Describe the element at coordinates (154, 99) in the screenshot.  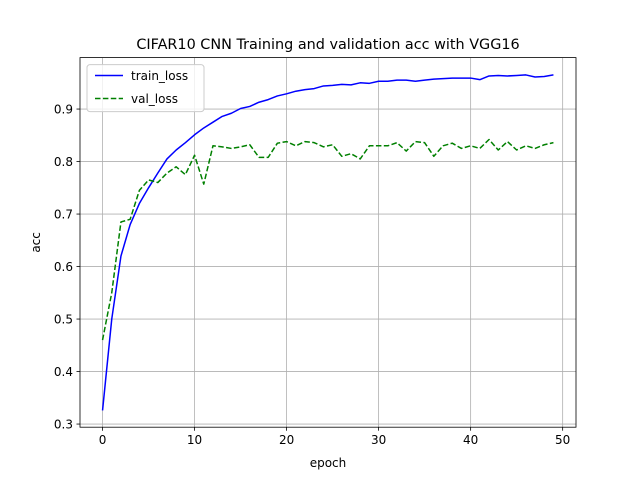
I see `legend-label-val-loss: val_loss` at that location.